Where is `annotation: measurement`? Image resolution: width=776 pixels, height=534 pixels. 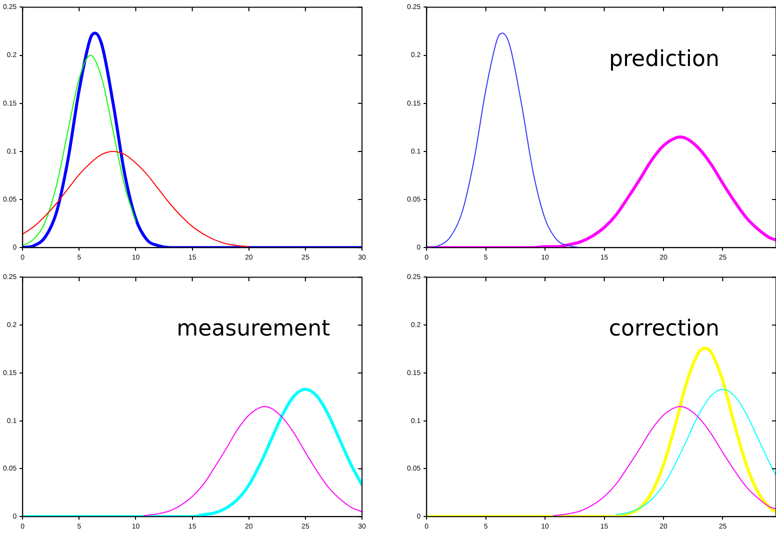 annotation: measurement is located at coordinates (253, 329).